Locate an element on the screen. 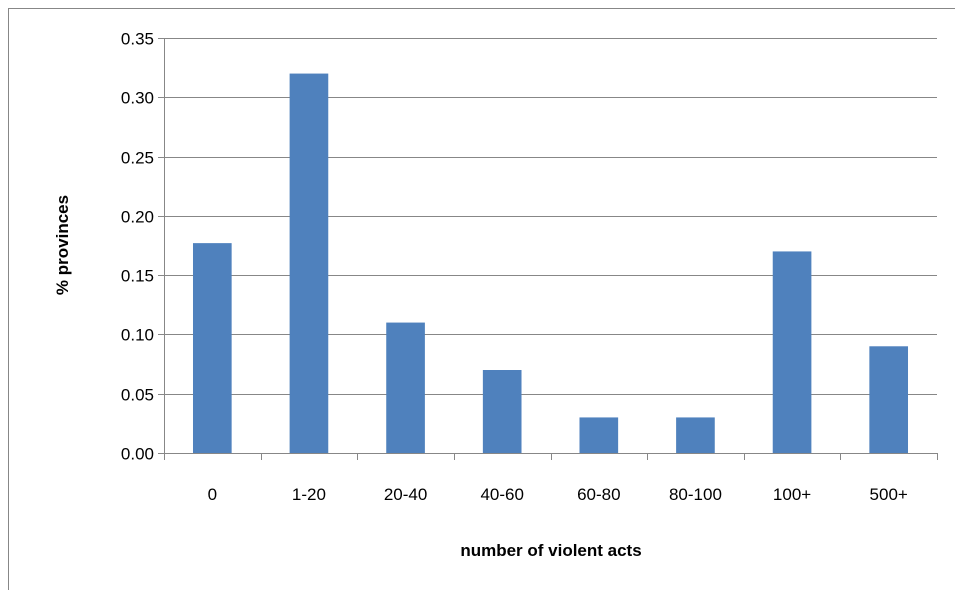  y-tick-label: 0.35 is located at coordinates (137, 39).